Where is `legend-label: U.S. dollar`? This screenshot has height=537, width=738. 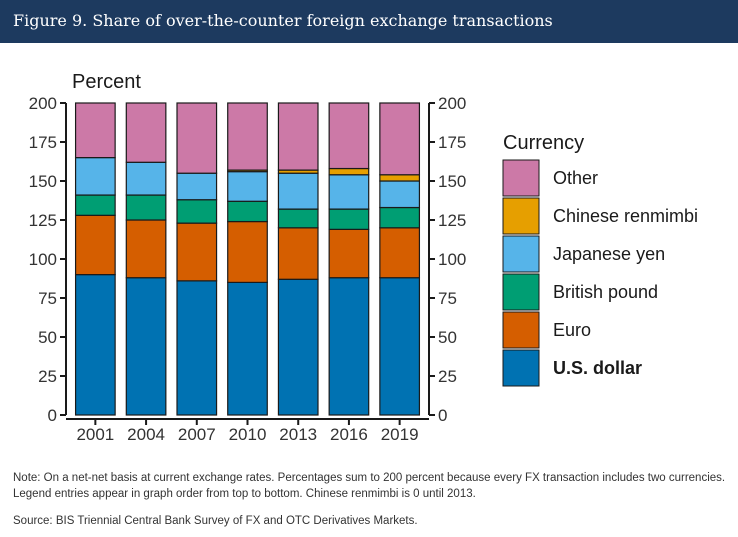 legend-label: U.S. dollar is located at coordinates (597, 368).